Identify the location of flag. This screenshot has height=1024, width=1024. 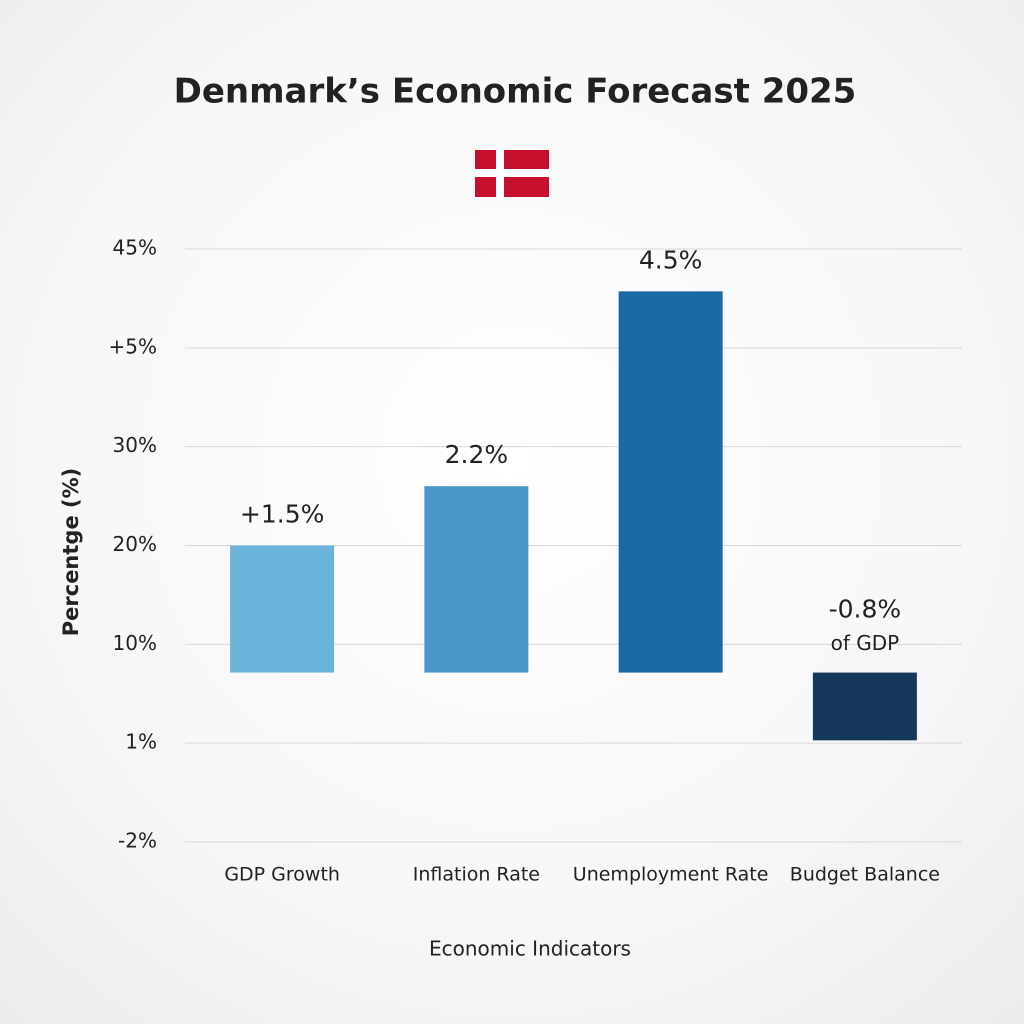
(512, 173).